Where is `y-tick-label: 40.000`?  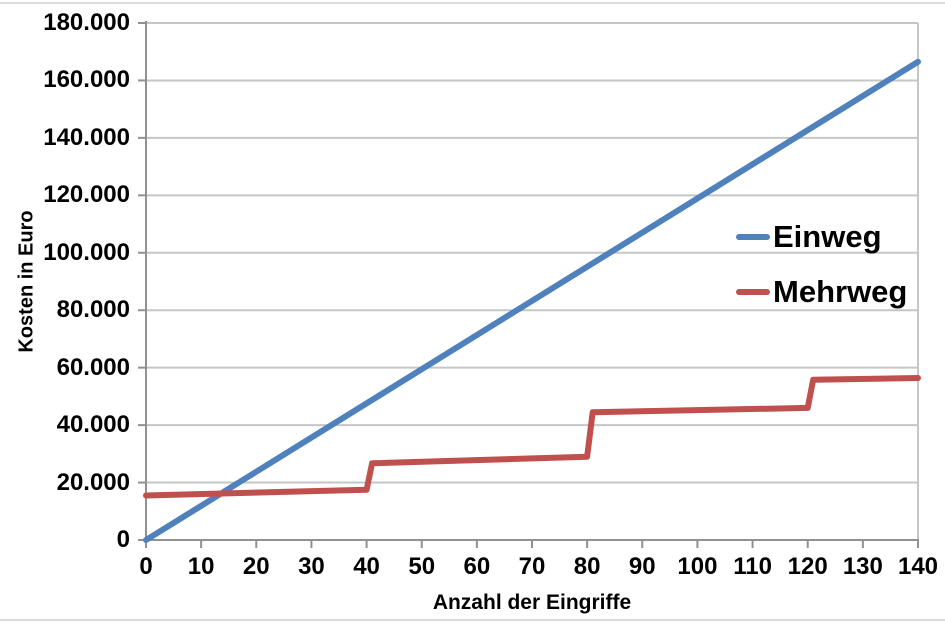
y-tick-label: 40.000 is located at coordinates (93, 425).